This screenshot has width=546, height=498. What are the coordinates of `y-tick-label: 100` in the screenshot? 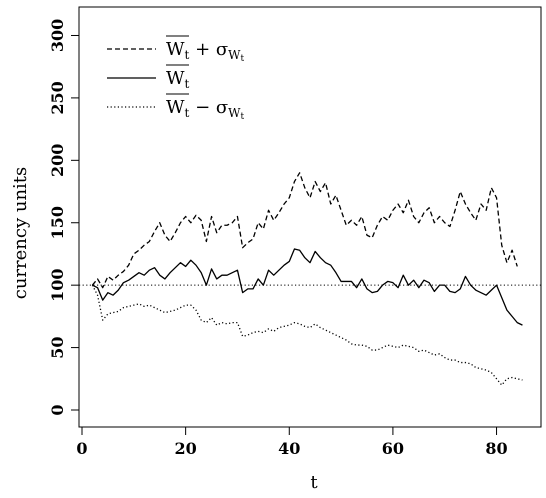 It's located at (57, 284).